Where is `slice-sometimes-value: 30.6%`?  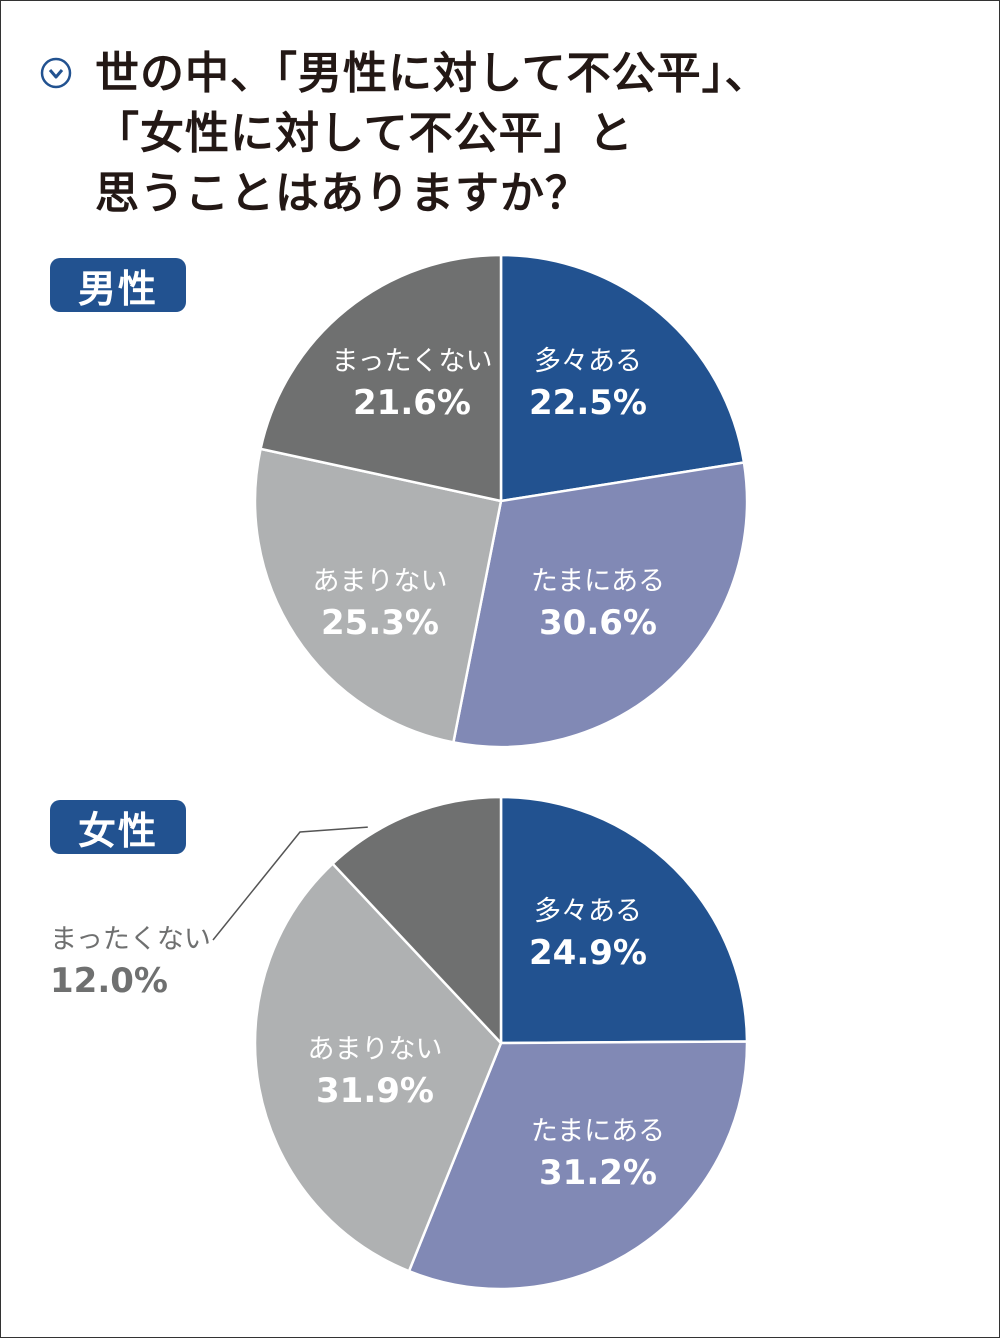 slice-sometimes-value: 30.6% is located at coordinates (598, 623).